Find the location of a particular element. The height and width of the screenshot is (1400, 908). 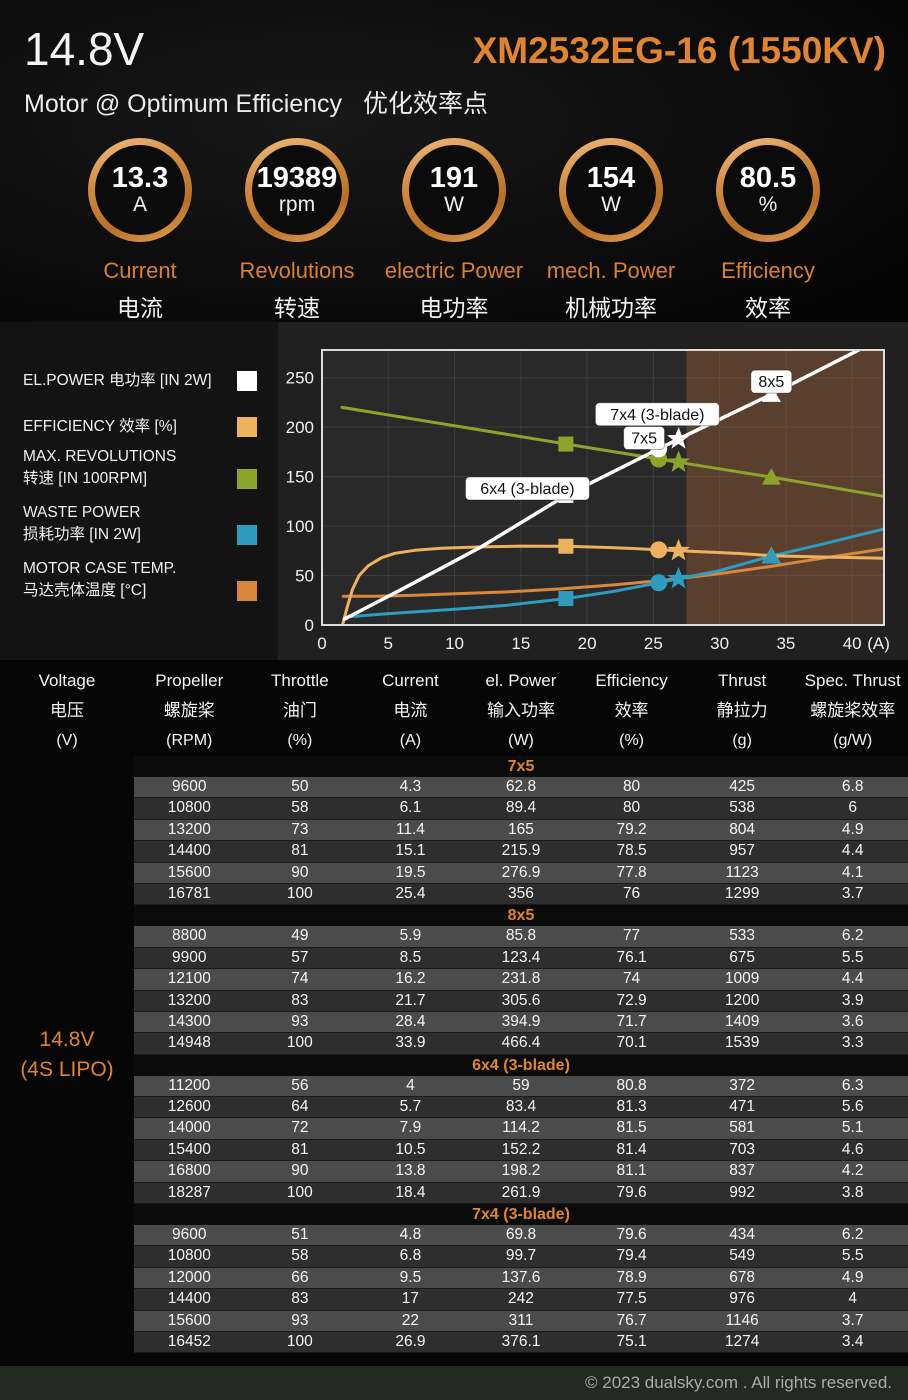

y-tick-label: 100 is located at coordinates (300, 526).